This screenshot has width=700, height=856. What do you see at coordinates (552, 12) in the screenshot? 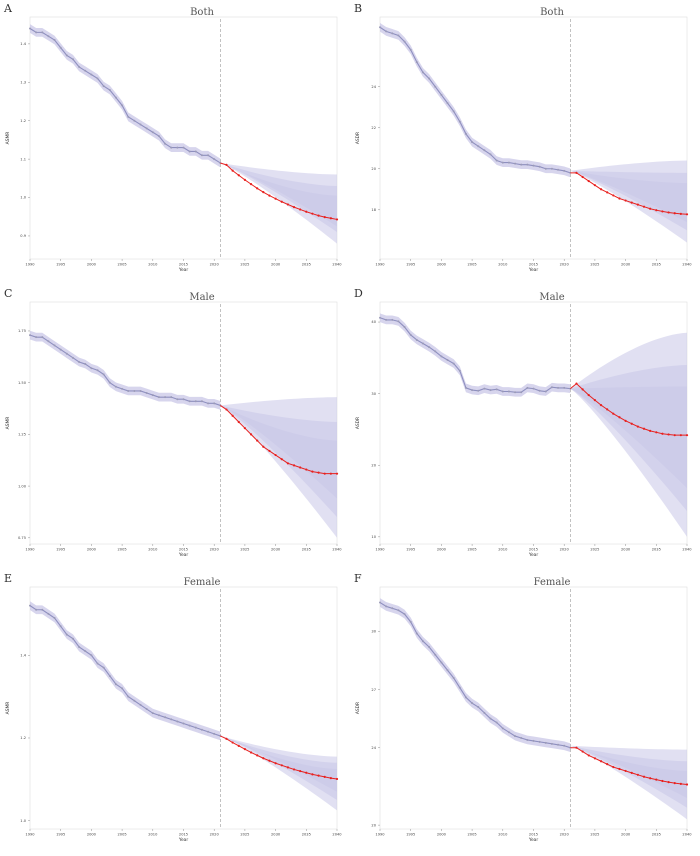
I see `panel-title: Both` at bounding box center [552, 12].